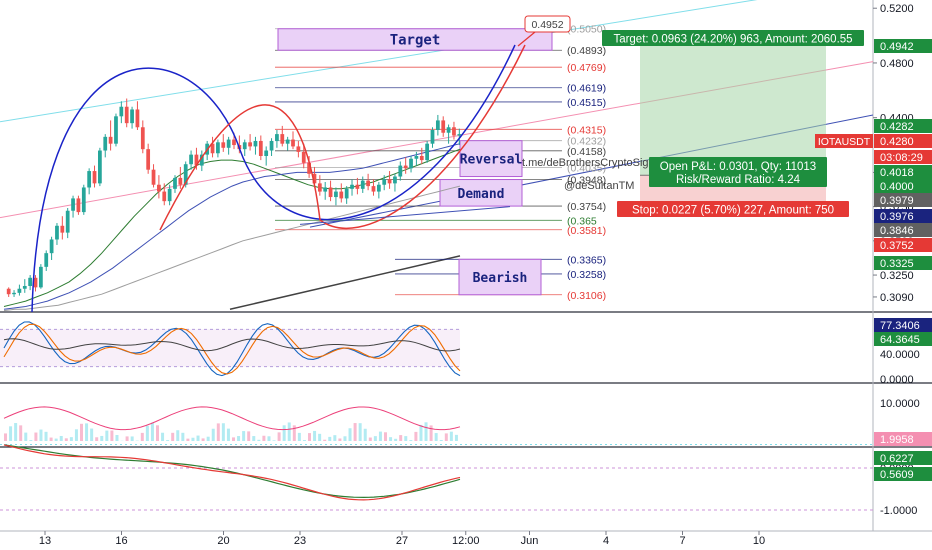 The width and height of the screenshot is (932, 550). I want to click on zone-reversal: Reversal, so click(491, 159).